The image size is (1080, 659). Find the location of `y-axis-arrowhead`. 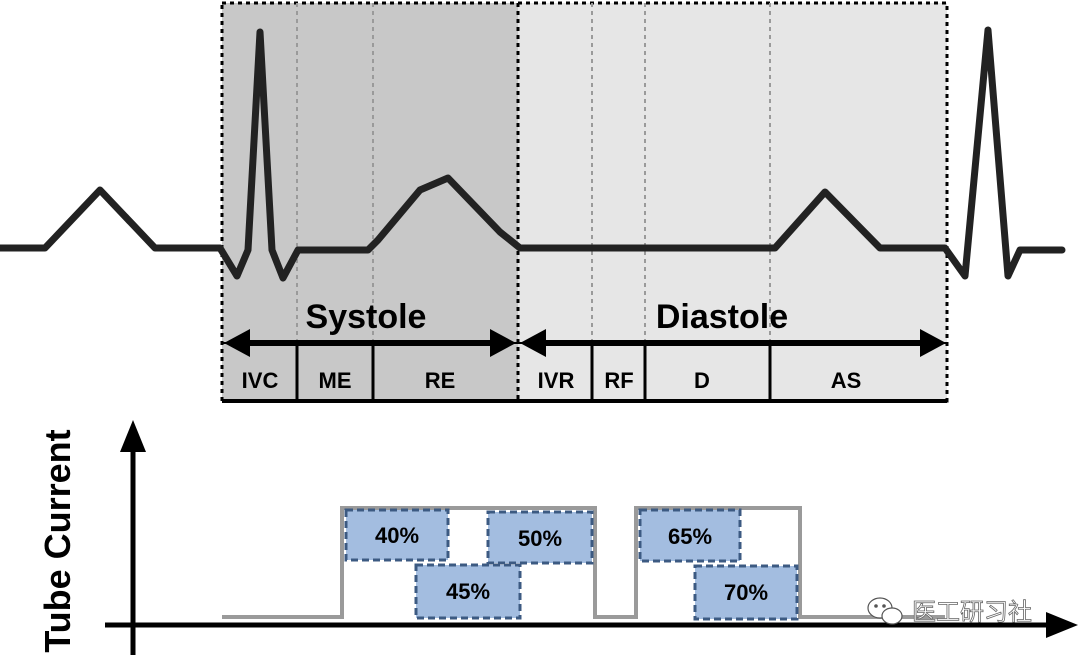

y-axis-arrowhead is located at coordinates (133, 436).